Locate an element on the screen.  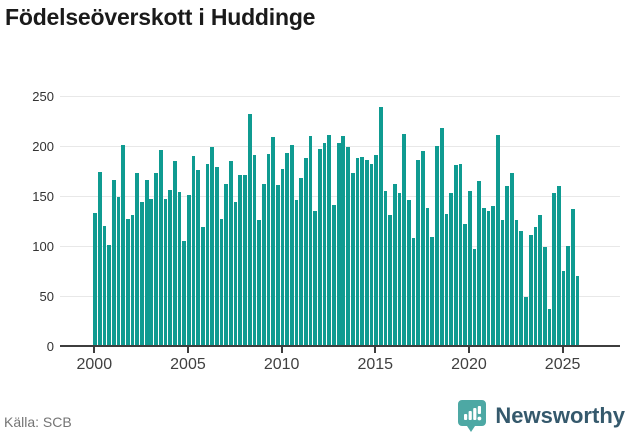
y-axis-label: 150 is located at coordinates (43, 196).